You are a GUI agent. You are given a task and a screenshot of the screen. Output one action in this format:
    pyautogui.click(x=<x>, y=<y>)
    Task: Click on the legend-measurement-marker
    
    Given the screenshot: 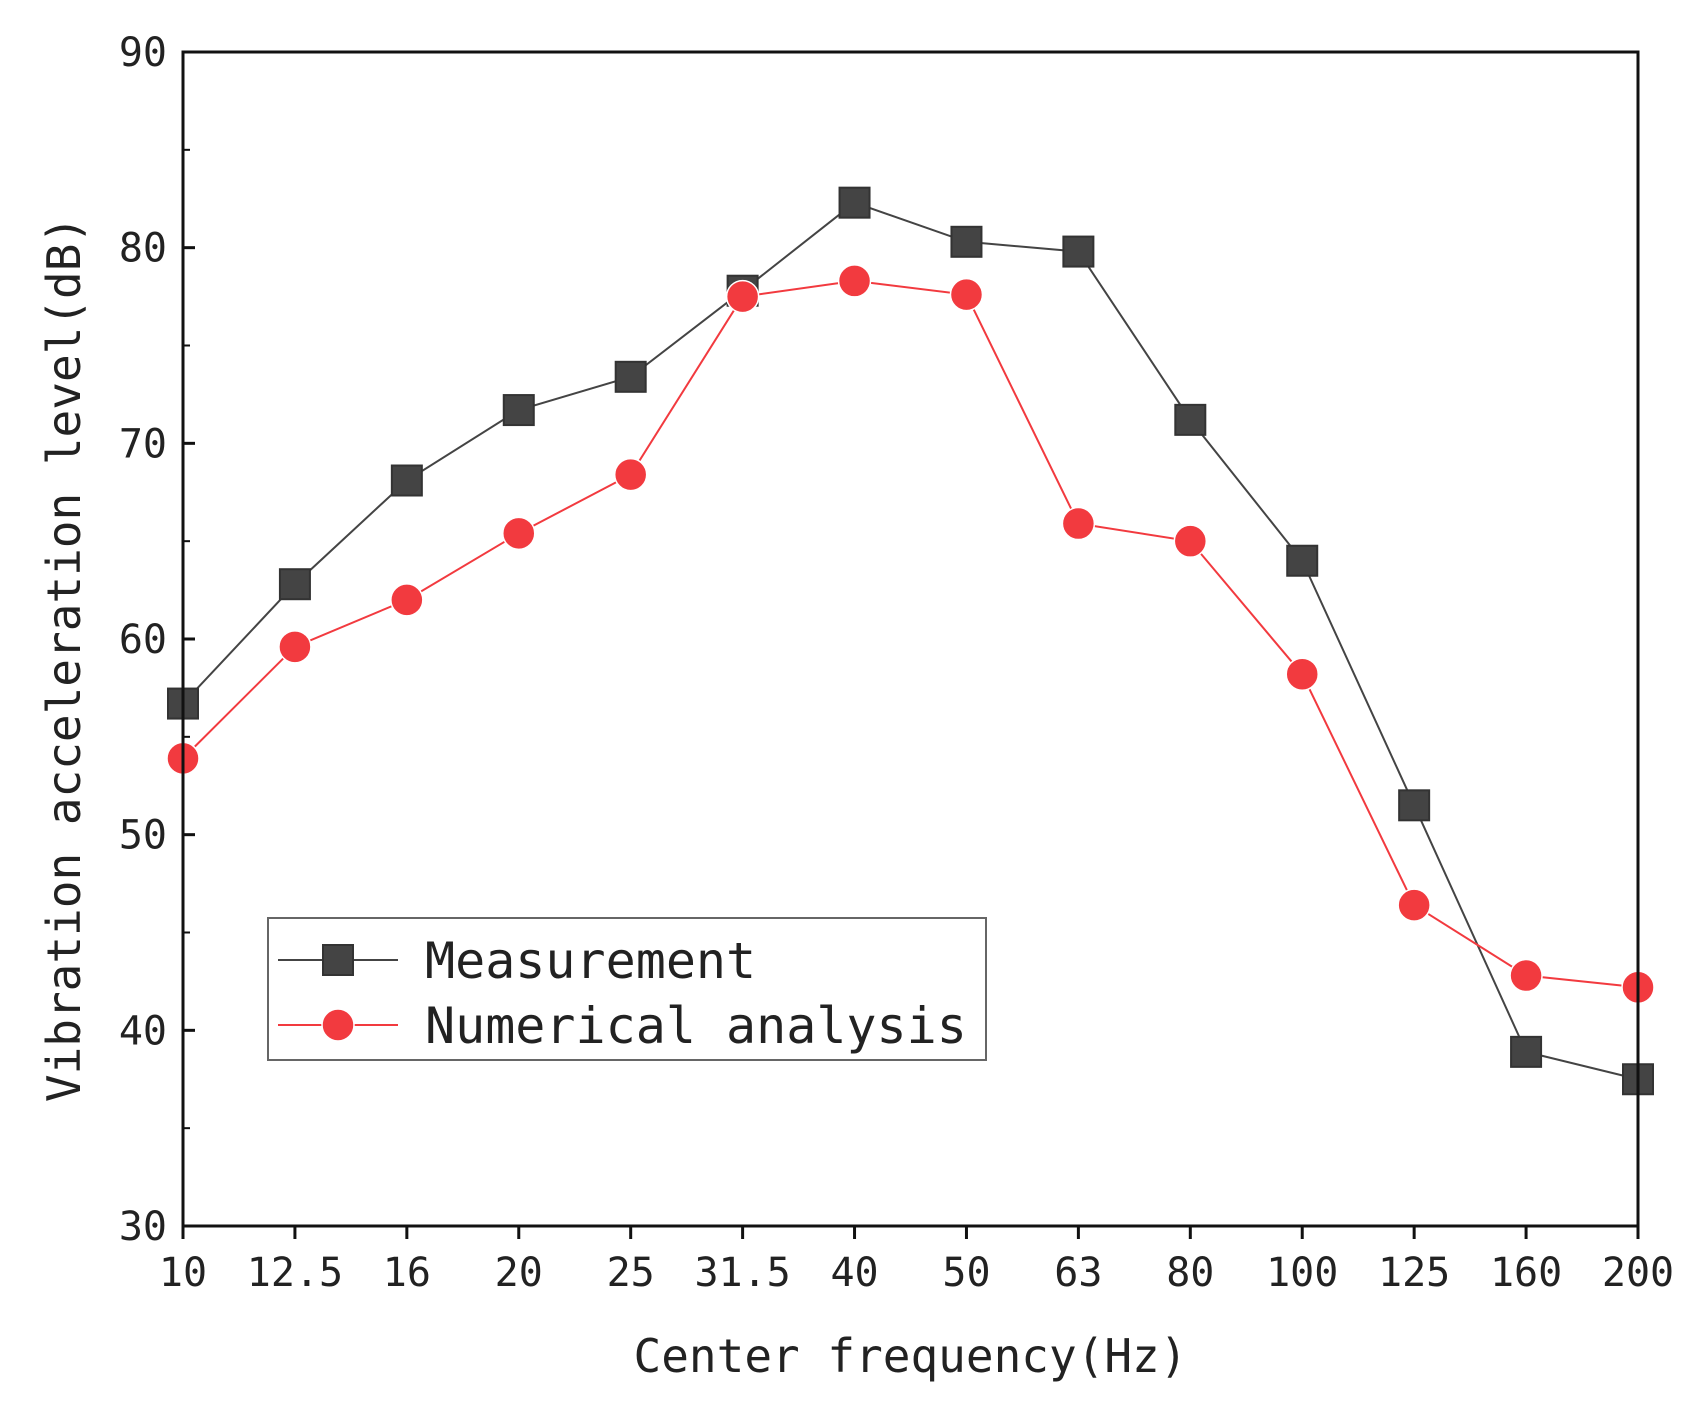 What is the action you would take?
    pyautogui.click(x=338, y=960)
    